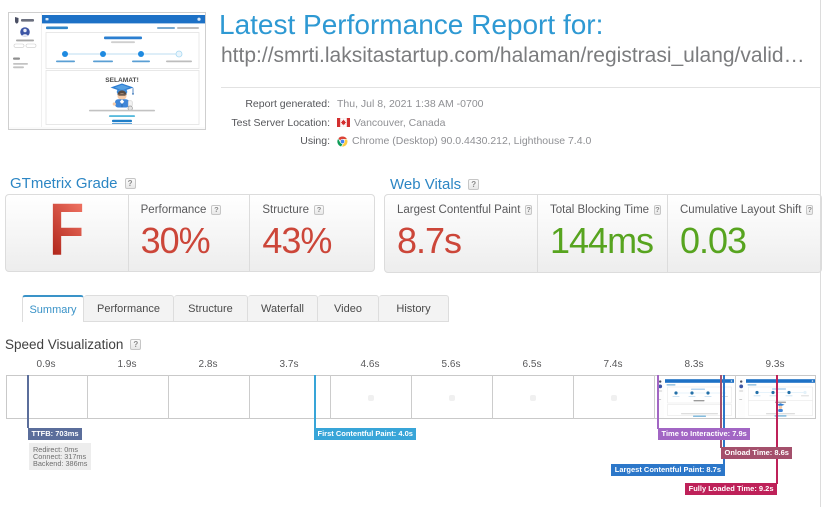  I want to click on onload-badge: Onload Time: 8.6s, so click(757, 453).